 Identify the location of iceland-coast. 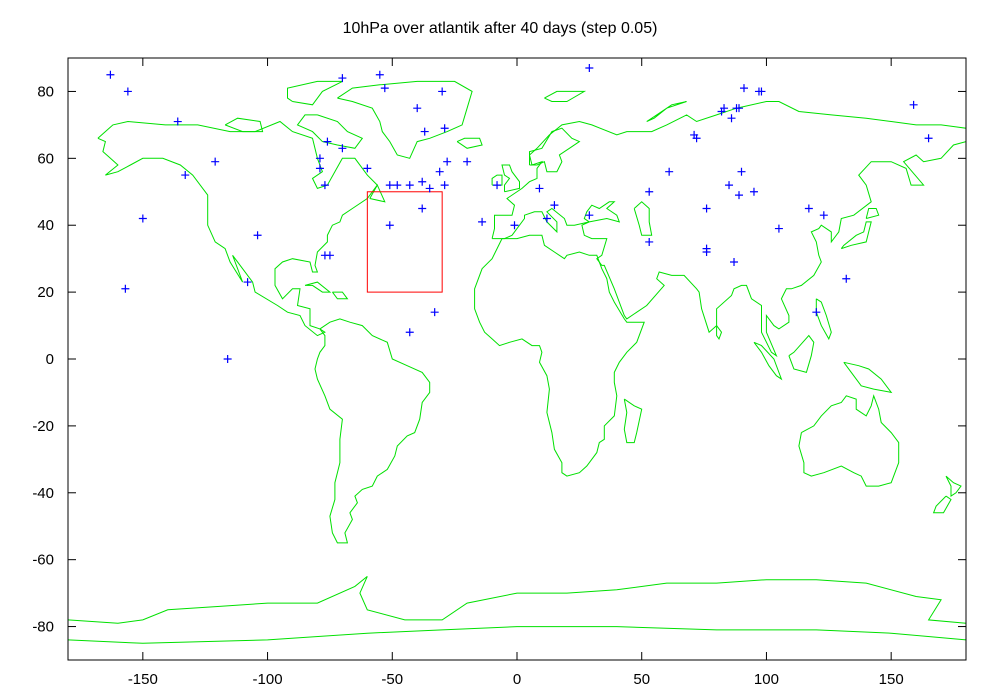
(469, 143).